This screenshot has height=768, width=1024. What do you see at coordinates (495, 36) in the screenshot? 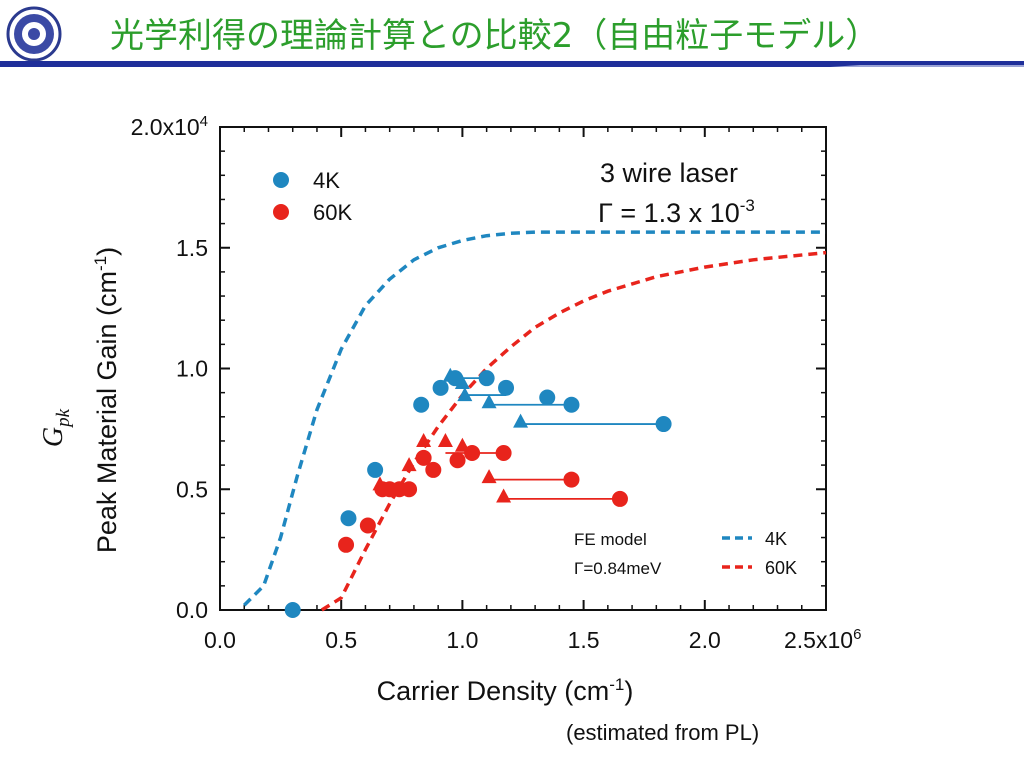
I see `slide-title: 光学利得の理論計算との比較2（自由粒子モデル）` at bounding box center [495, 36].